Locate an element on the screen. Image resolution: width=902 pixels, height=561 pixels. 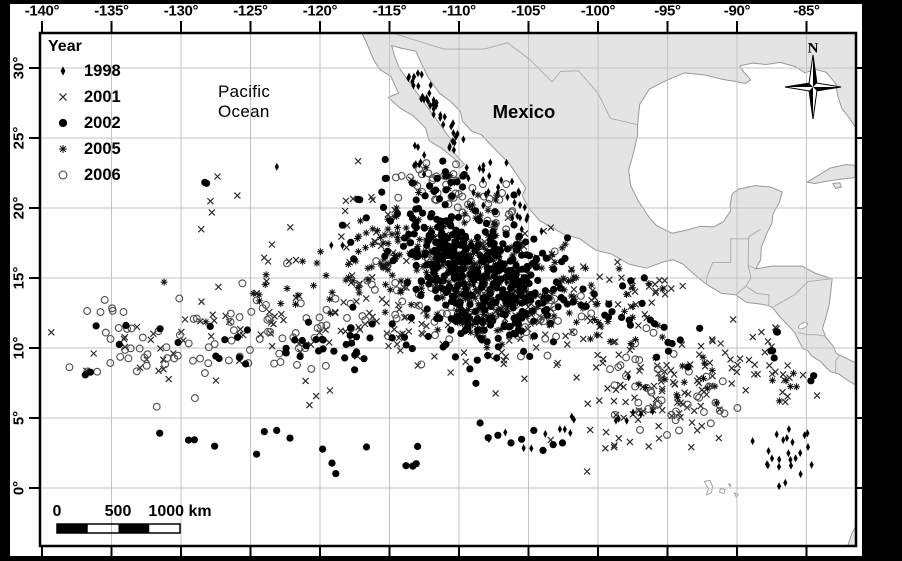
legend-item-2005: 2005 is located at coordinates (83, 149).